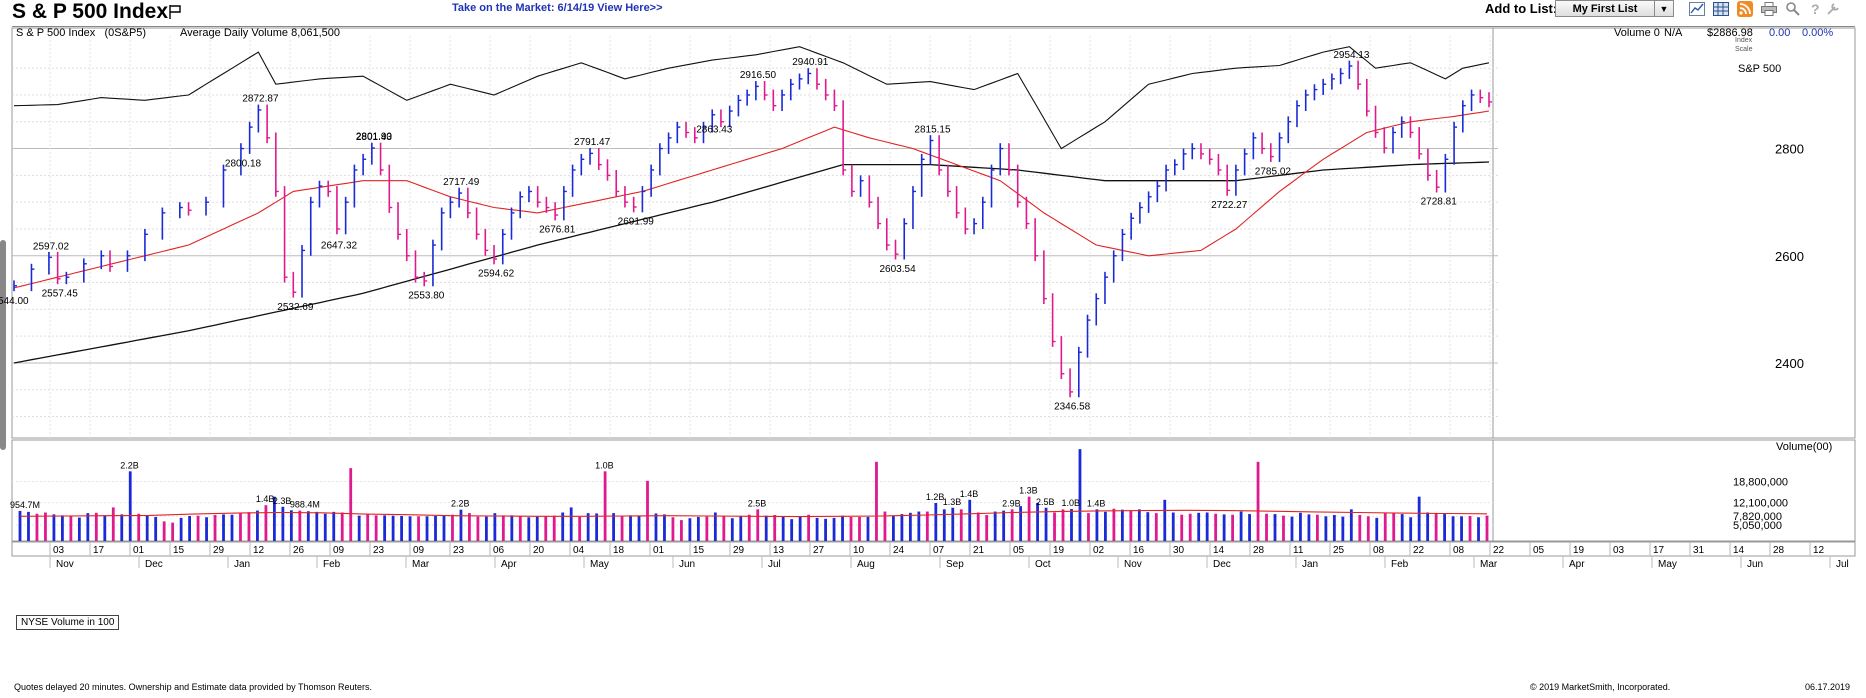 The width and height of the screenshot is (1866, 698). Describe the element at coordinates (898, 269) in the screenshot. I see `price-annotation: 2603.54` at that location.